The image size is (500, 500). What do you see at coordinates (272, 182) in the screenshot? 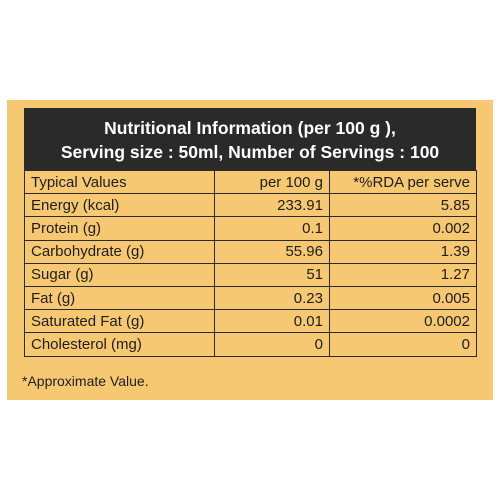
I see `column-header-per-100g: per 100 g` at bounding box center [272, 182].